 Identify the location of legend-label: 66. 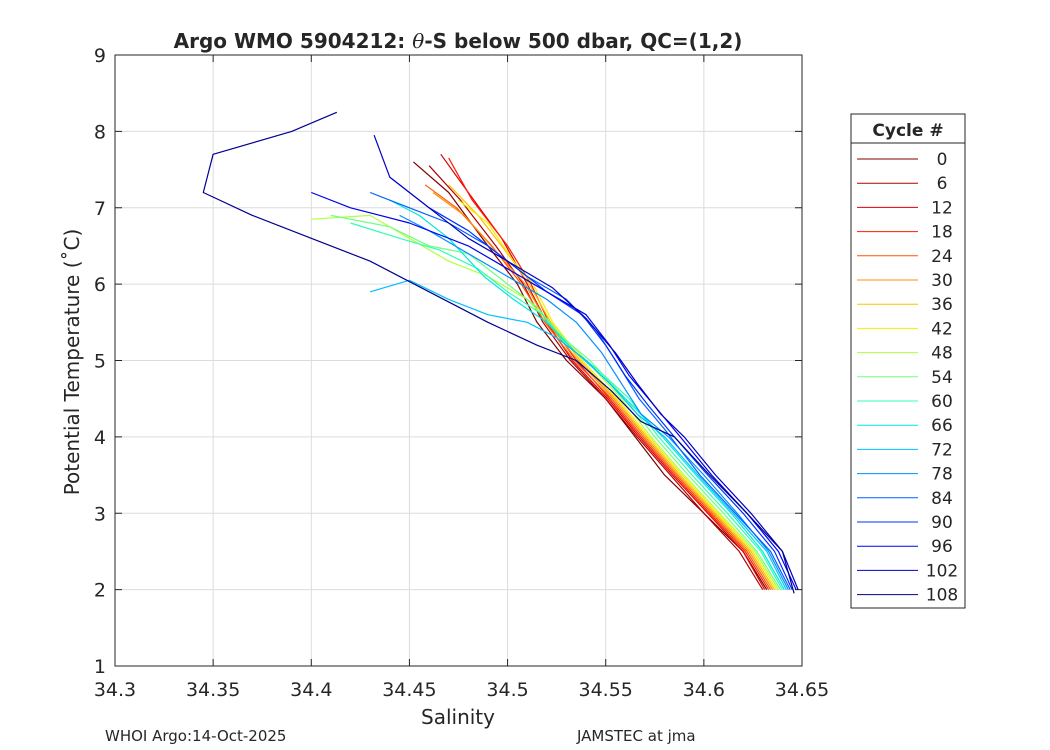
(942, 426).